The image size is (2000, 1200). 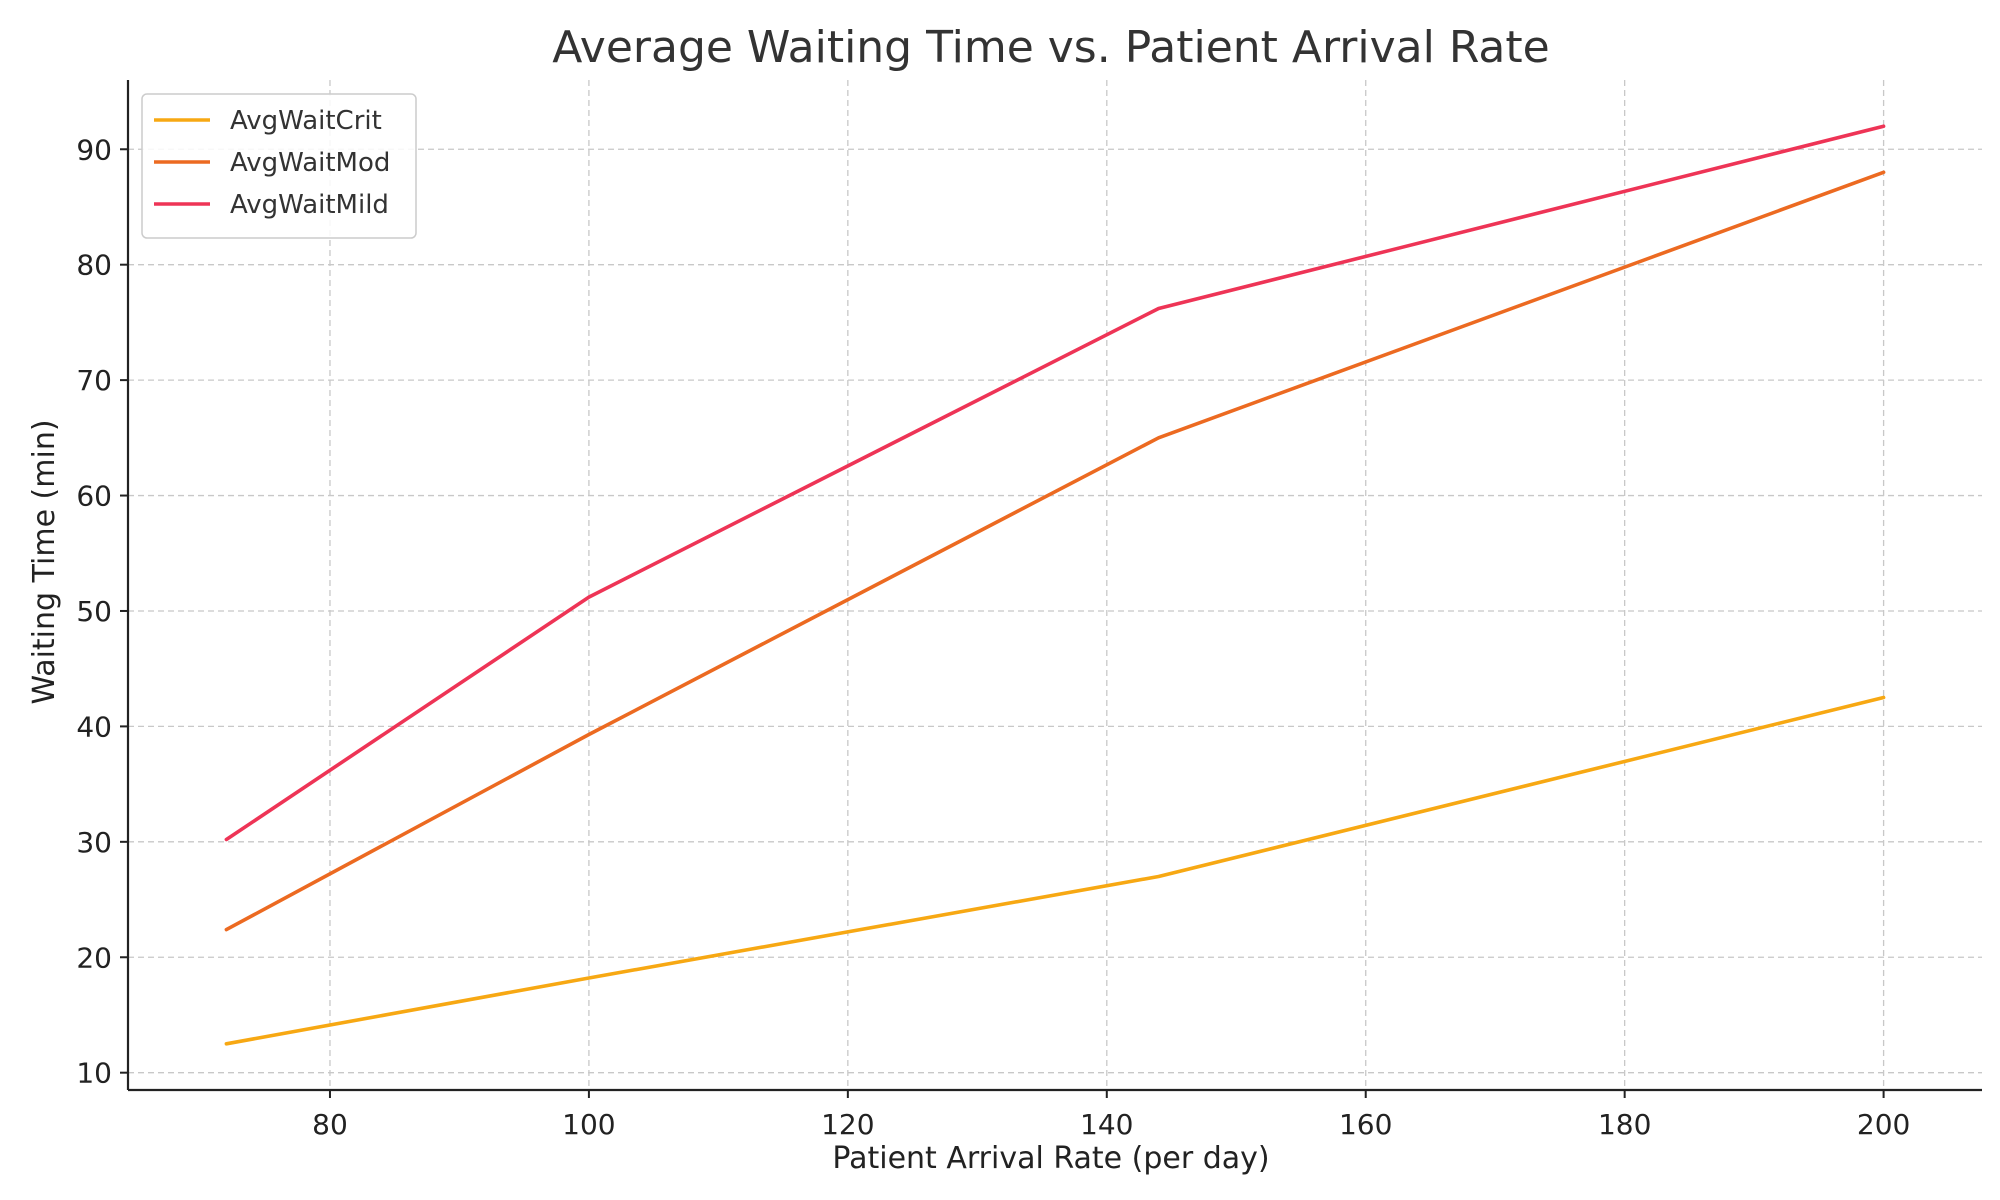 I want to click on legend-label-AvgWaitMild: AvgWaitMild, so click(x=309, y=205).